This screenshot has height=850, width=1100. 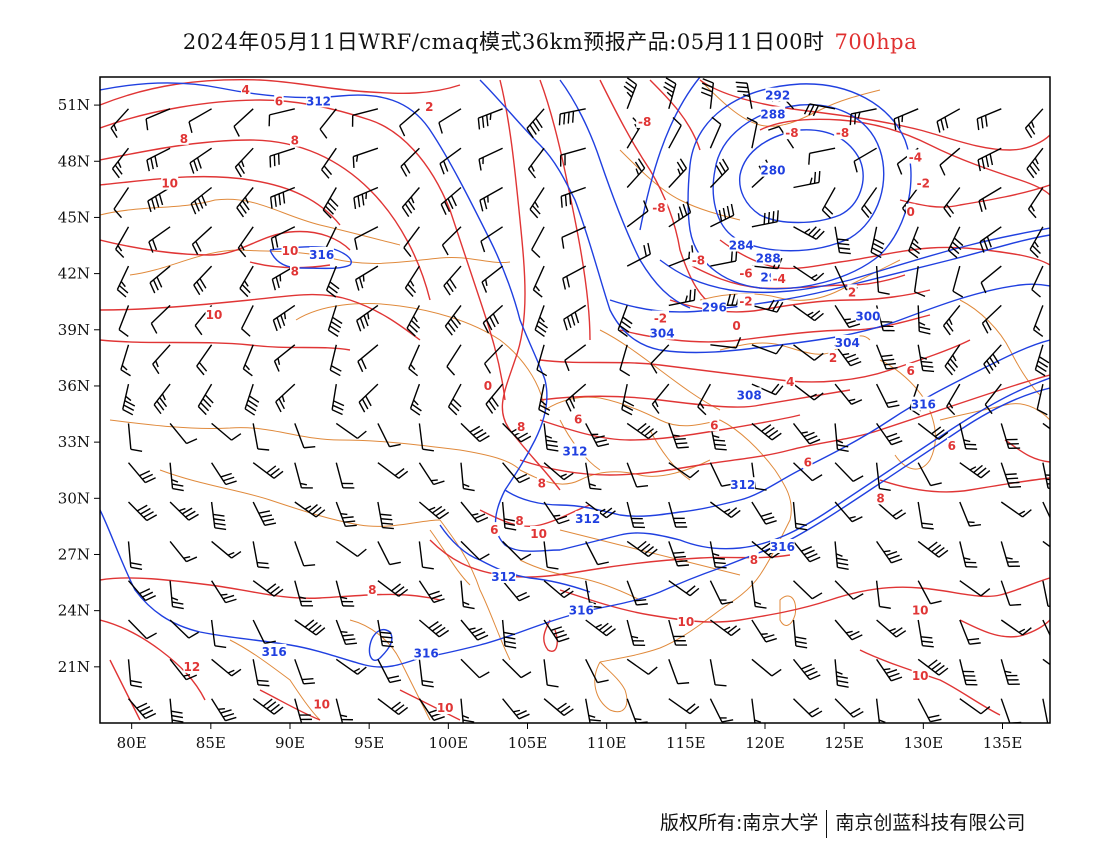 What do you see at coordinates (768, 259) in the screenshot?
I see `height-label: 288` at bounding box center [768, 259].